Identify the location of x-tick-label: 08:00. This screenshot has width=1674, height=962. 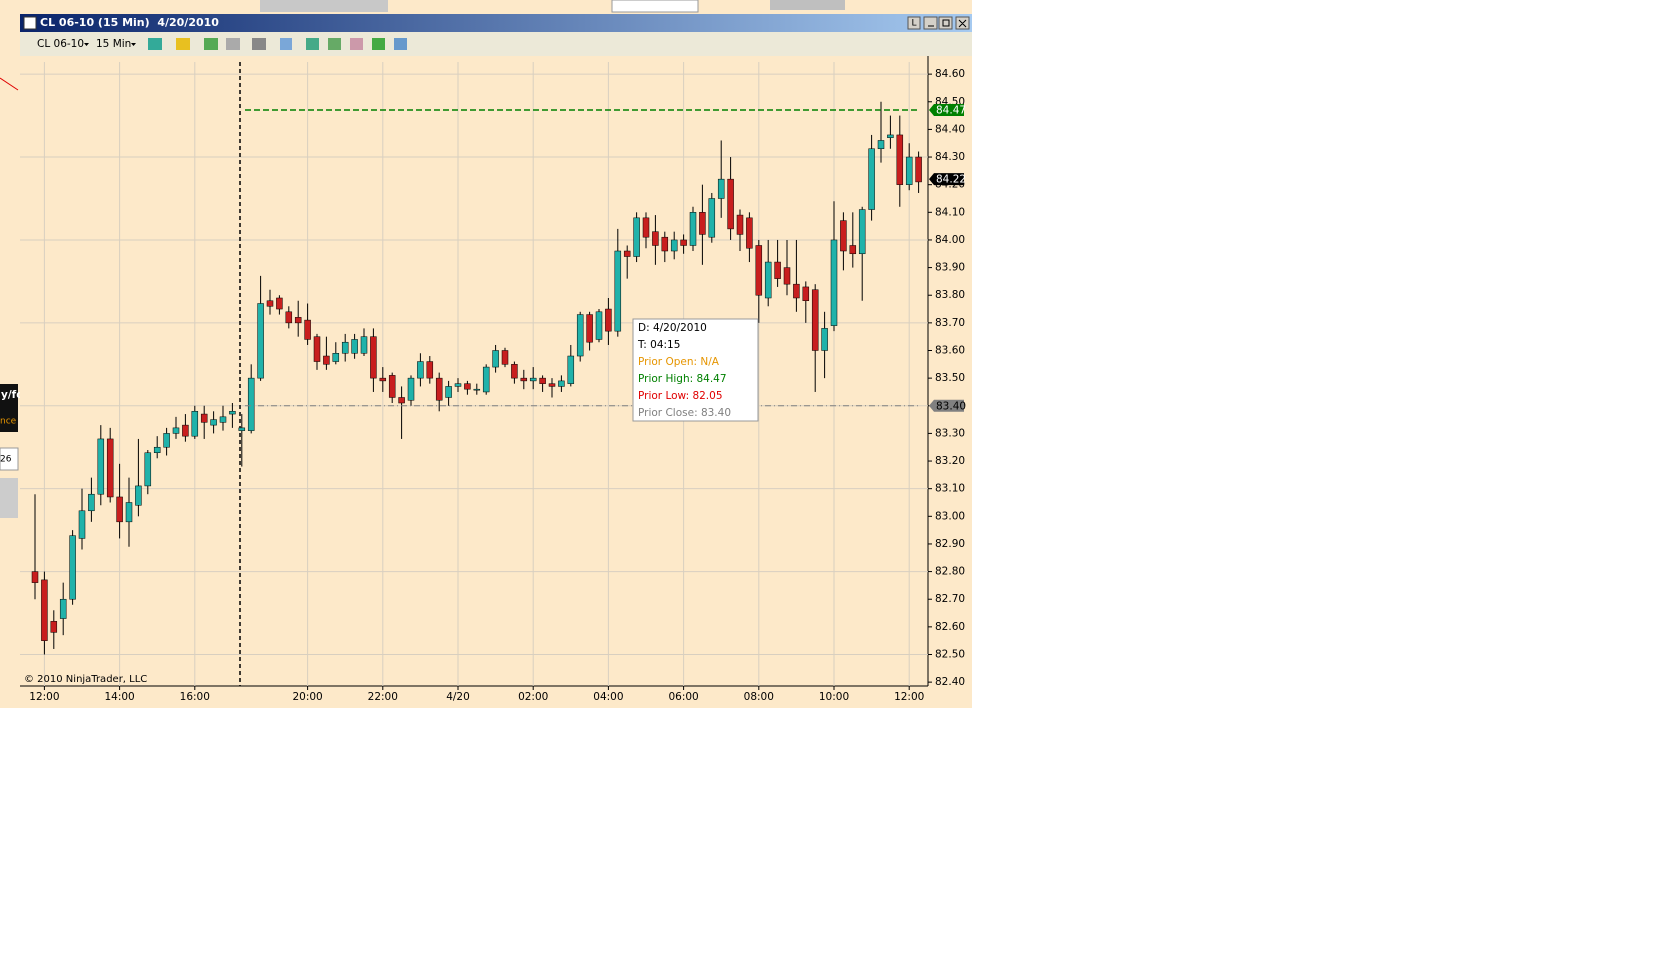
(759, 697).